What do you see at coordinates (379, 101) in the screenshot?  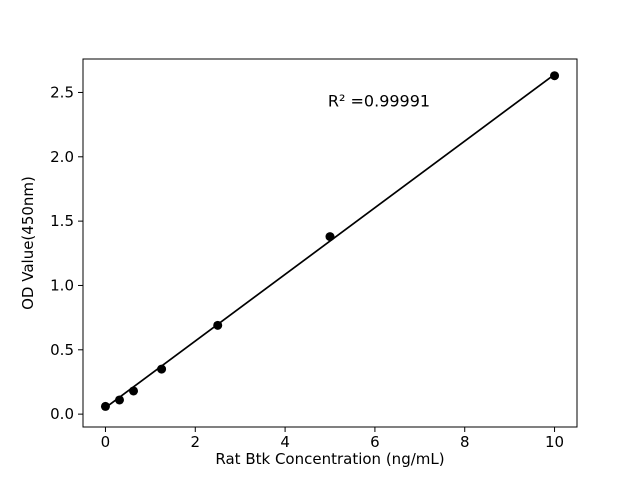 I see `r-squared-annotation: R² =0.99991` at bounding box center [379, 101].